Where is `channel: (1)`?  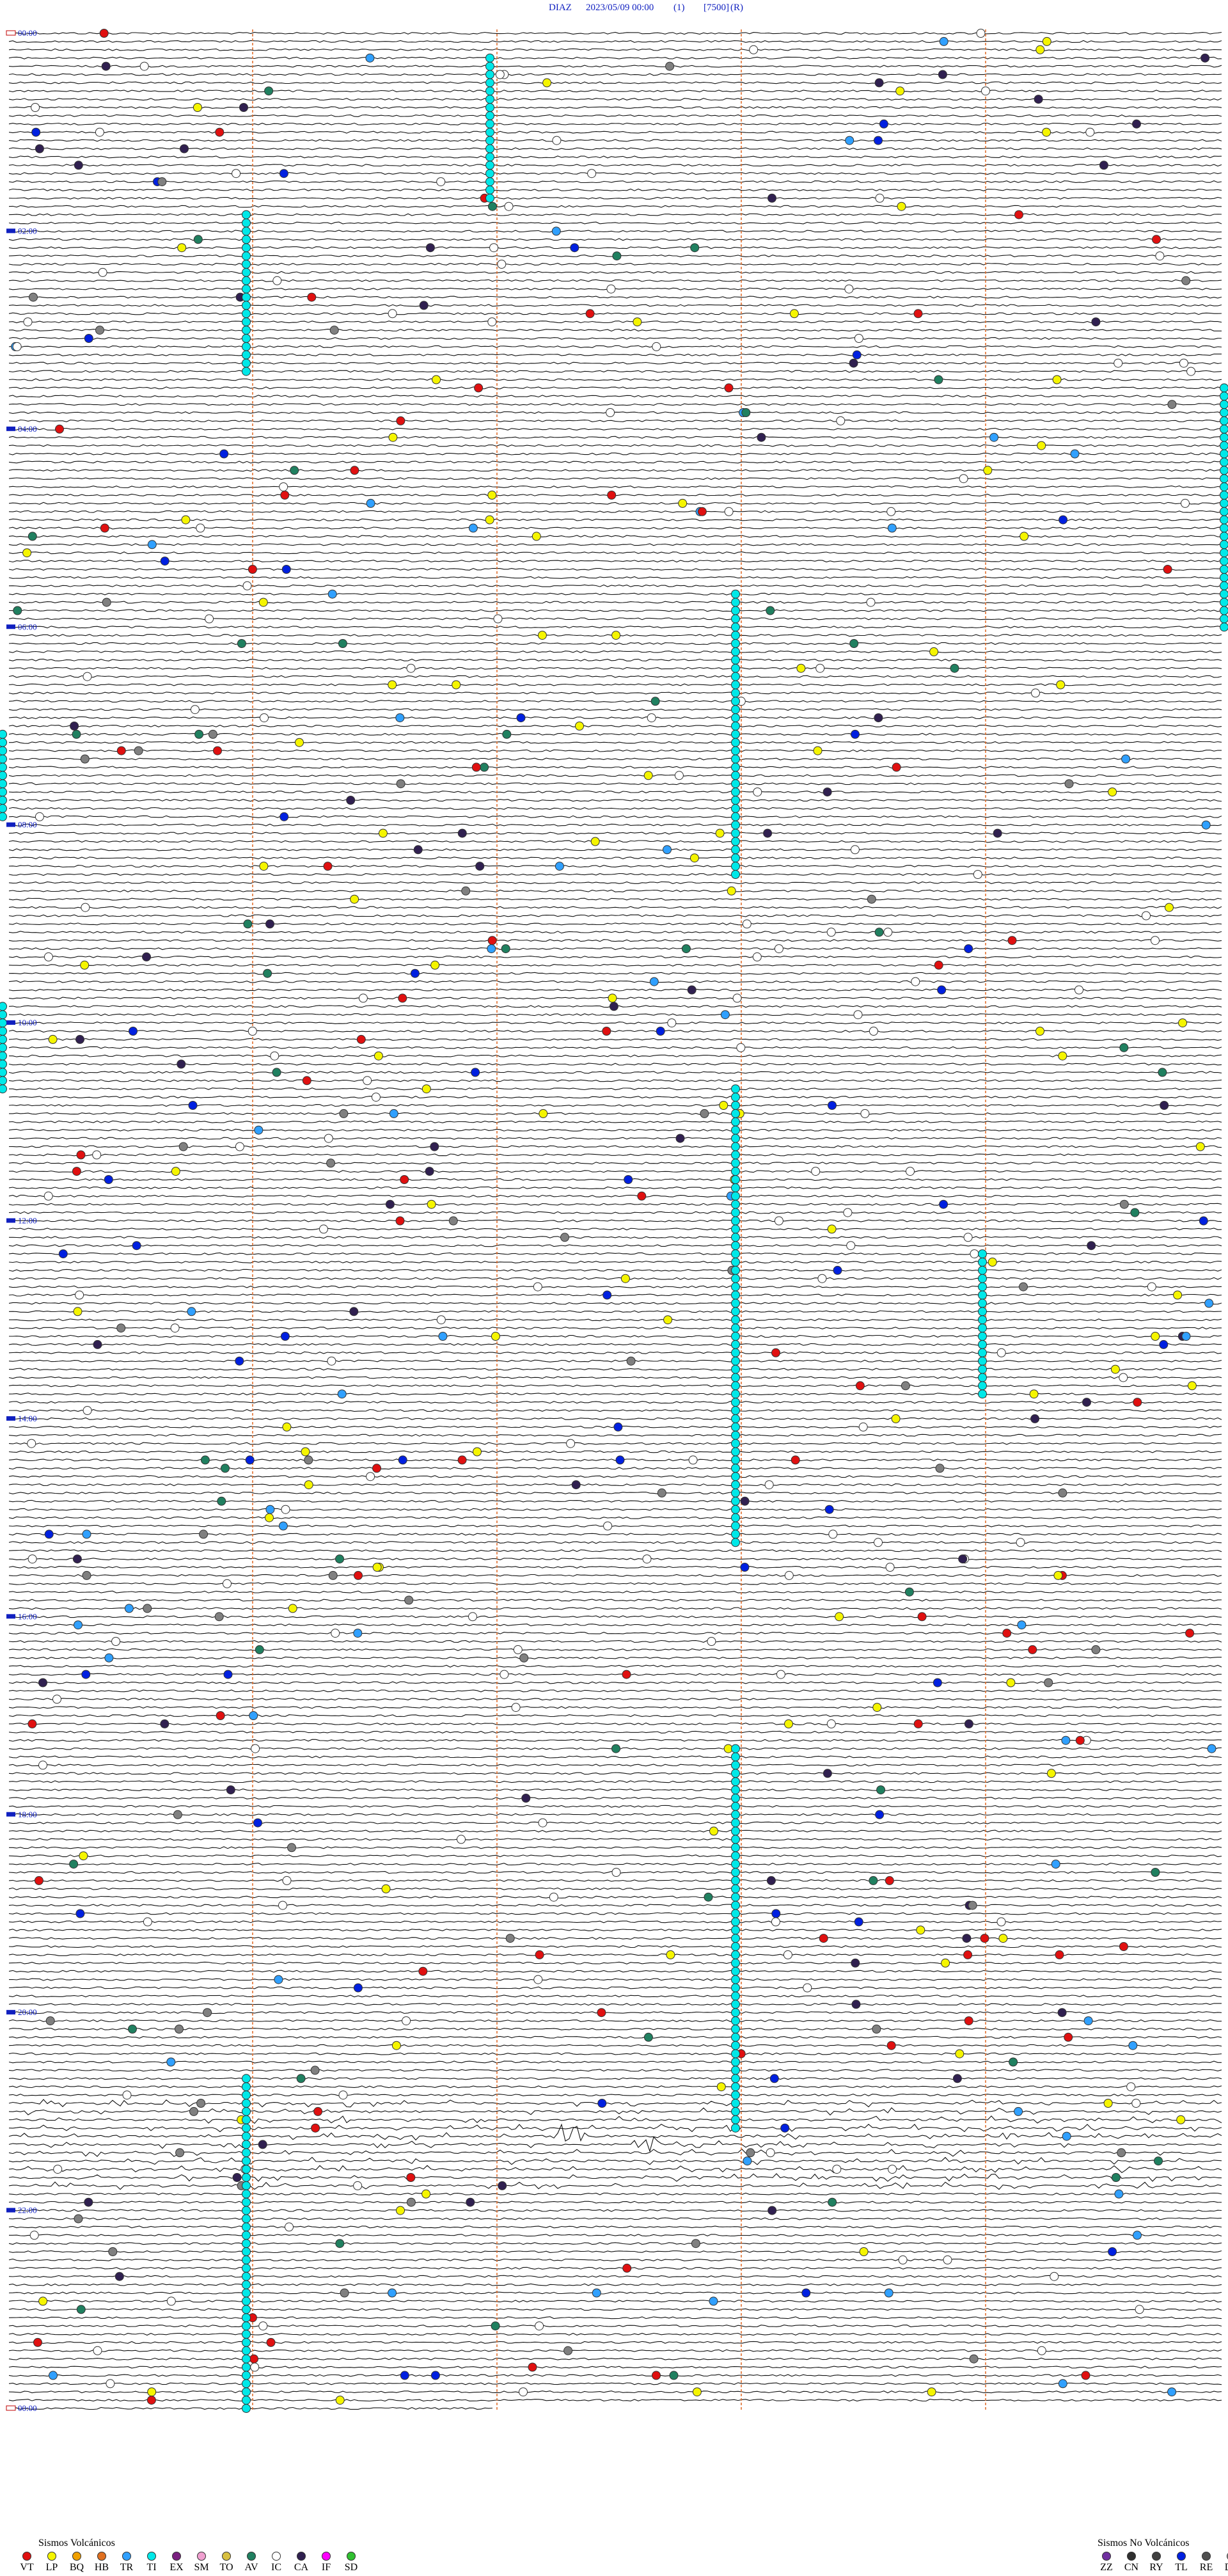 channel: (1) is located at coordinates (679, 8).